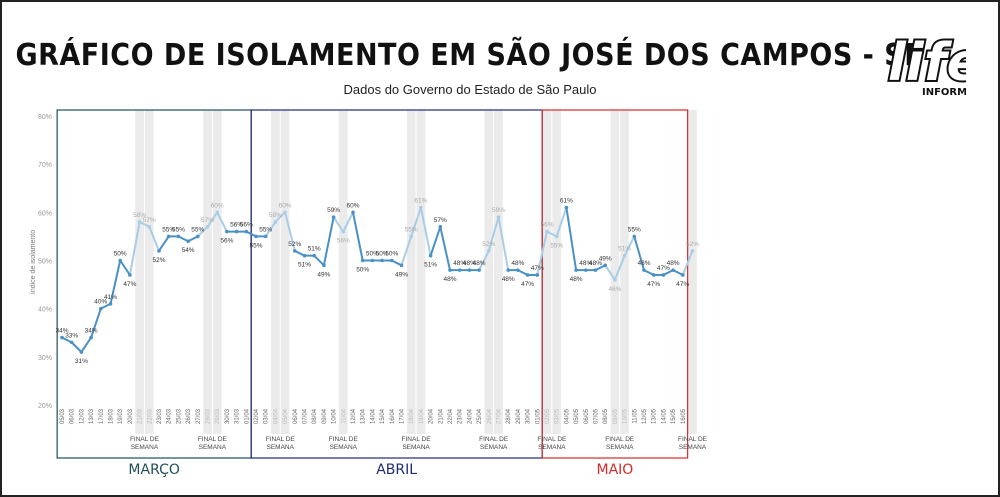 The height and width of the screenshot is (497, 1000). I want to click on x-tick-label: 02/05, so click(548, 416).